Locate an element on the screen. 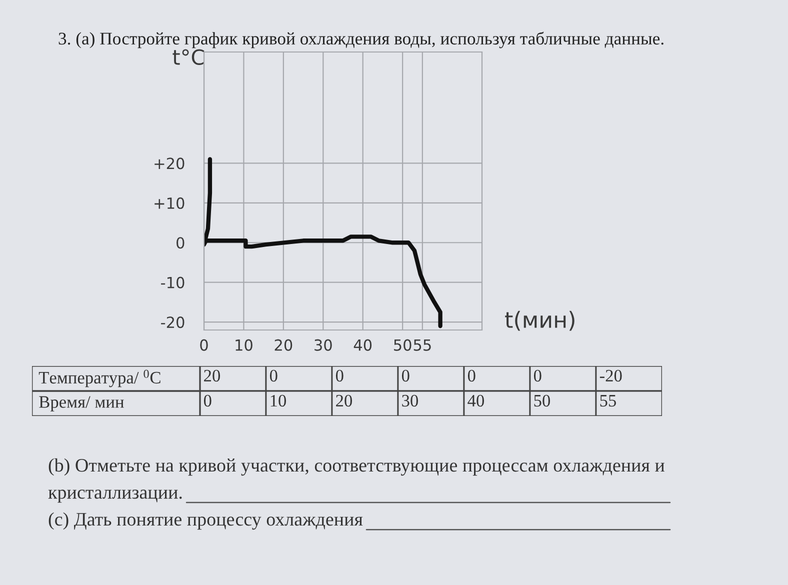 Image resolution: width=788 pixels, height=585 pixels. y-tick-label: +10 is located at coordinates (169, 203).